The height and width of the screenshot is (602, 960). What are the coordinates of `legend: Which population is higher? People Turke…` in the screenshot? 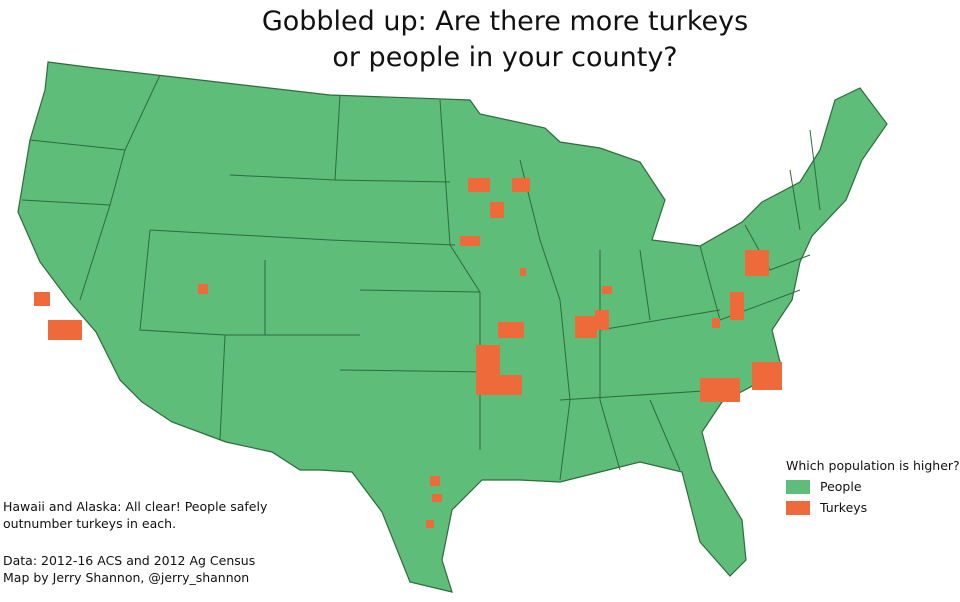 It's located at (873, 489).